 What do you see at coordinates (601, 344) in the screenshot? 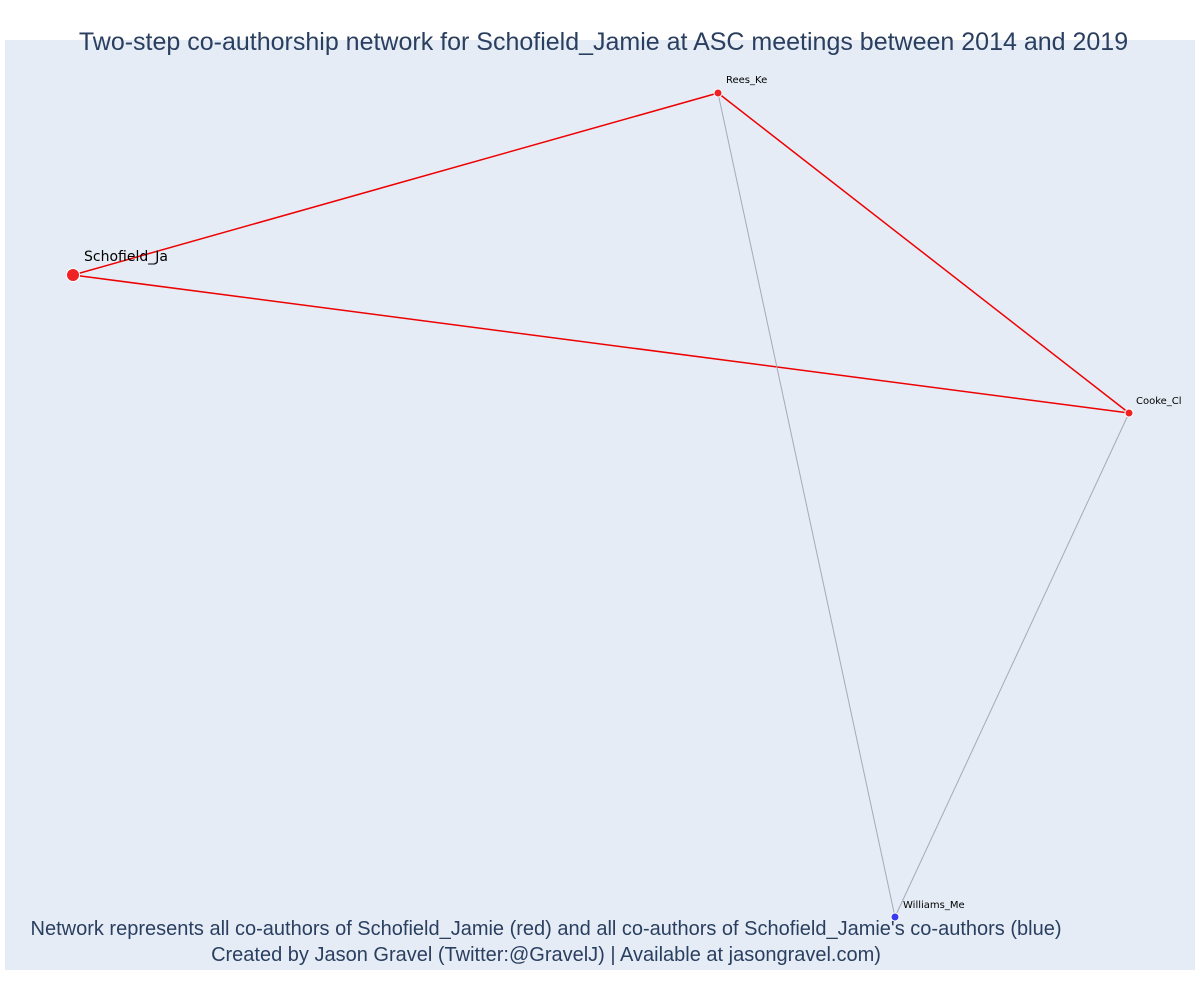
I see `edge-schofield-ja-cooke-cl` at bounding box center [601, 344].